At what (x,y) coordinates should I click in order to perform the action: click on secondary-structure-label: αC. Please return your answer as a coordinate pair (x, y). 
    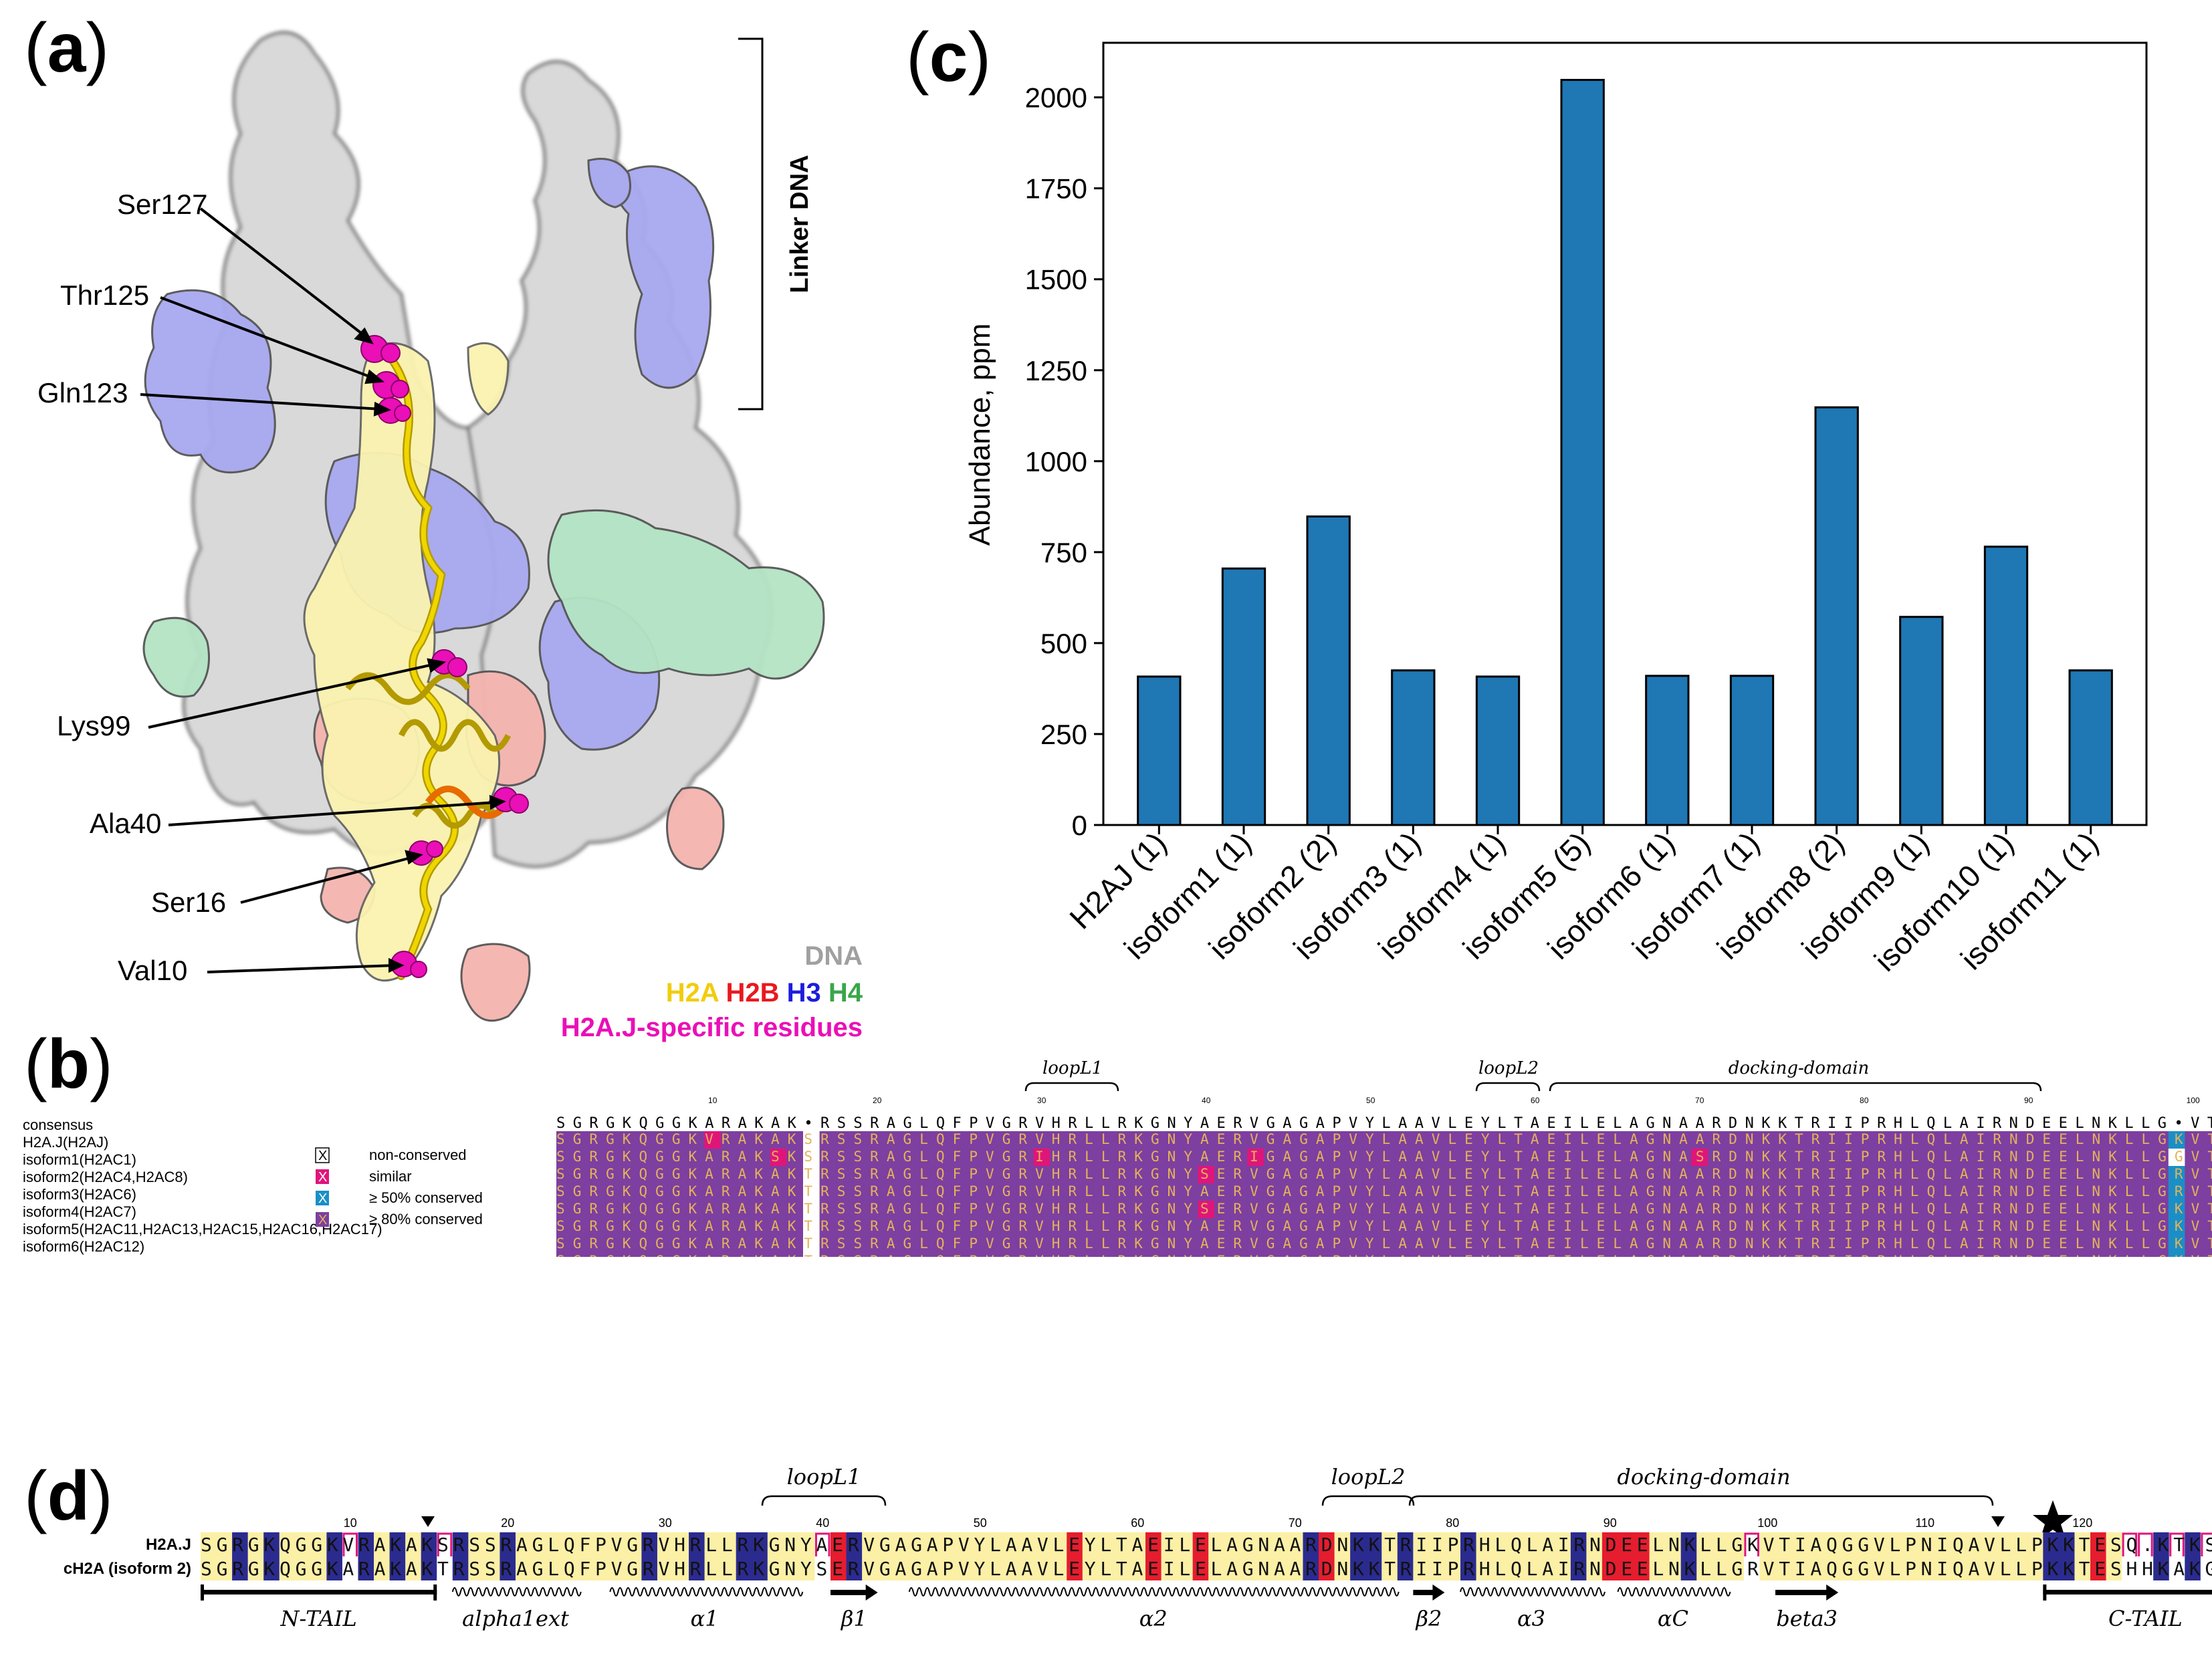
    Looking at the image, I should click on (1673, 1619).